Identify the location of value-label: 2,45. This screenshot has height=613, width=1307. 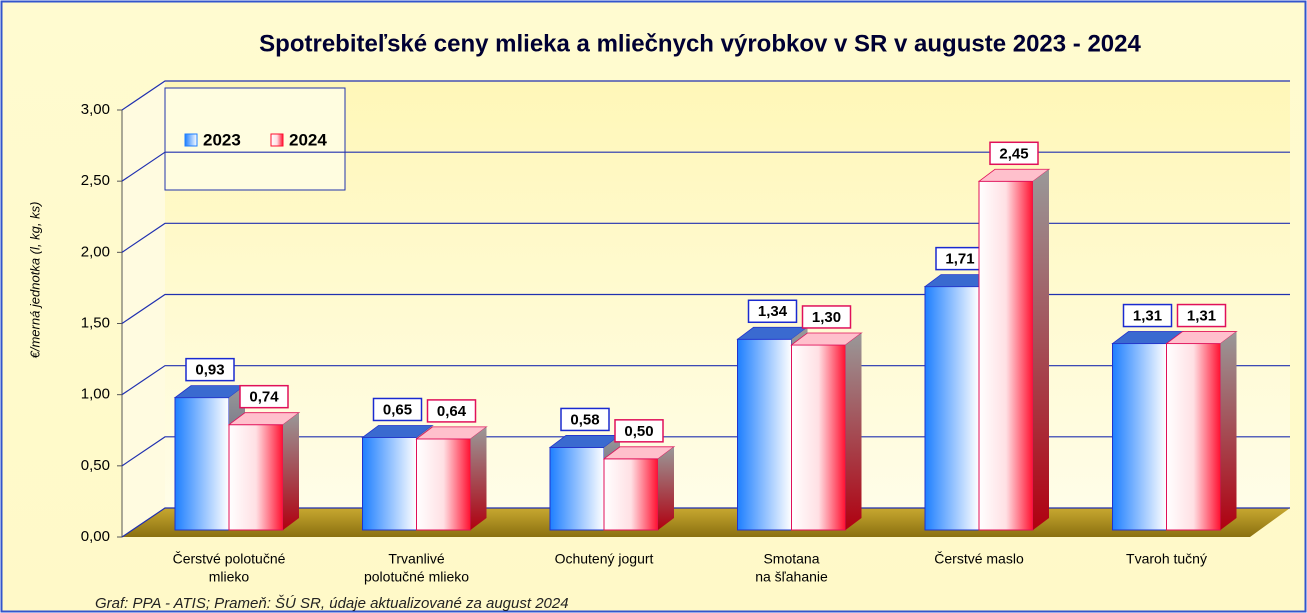
(1013, 153).